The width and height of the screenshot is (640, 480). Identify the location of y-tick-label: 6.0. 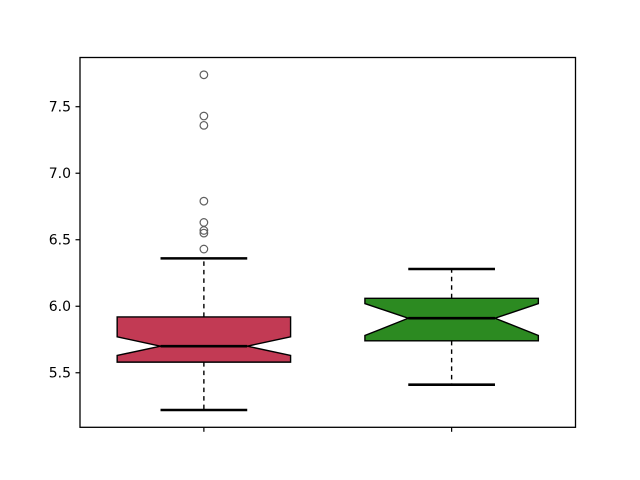
(60, 307).